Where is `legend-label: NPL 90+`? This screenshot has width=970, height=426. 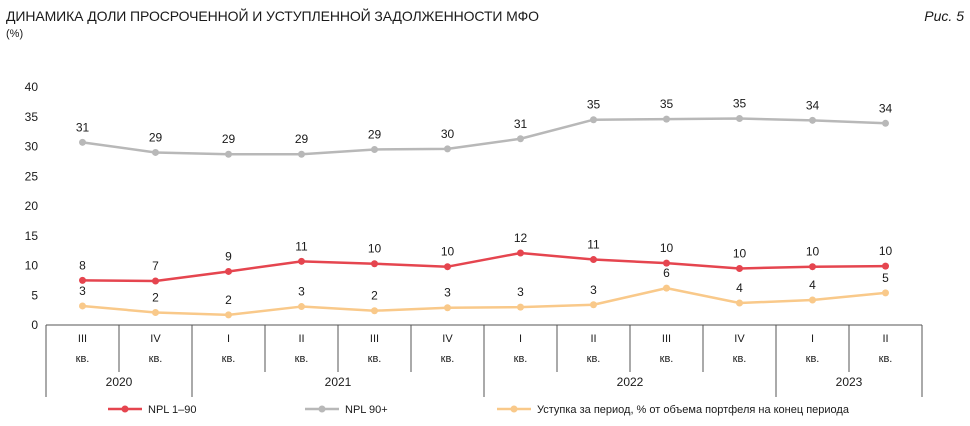
legend-label: NPL 90+ is located at coordinates (366, 410).